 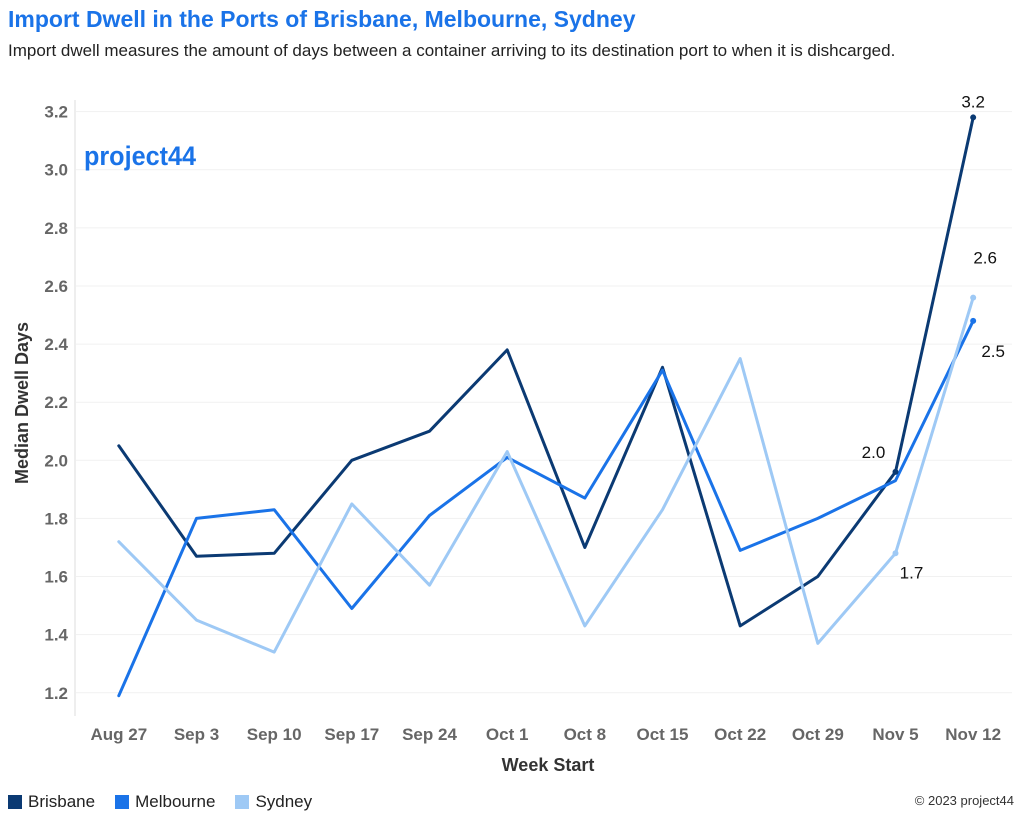 What do you see at coordinates (993, 351) in the screenshot?
I see `data-label-melbourne-nov-12: 2.5` at bounding box center [993, 351].